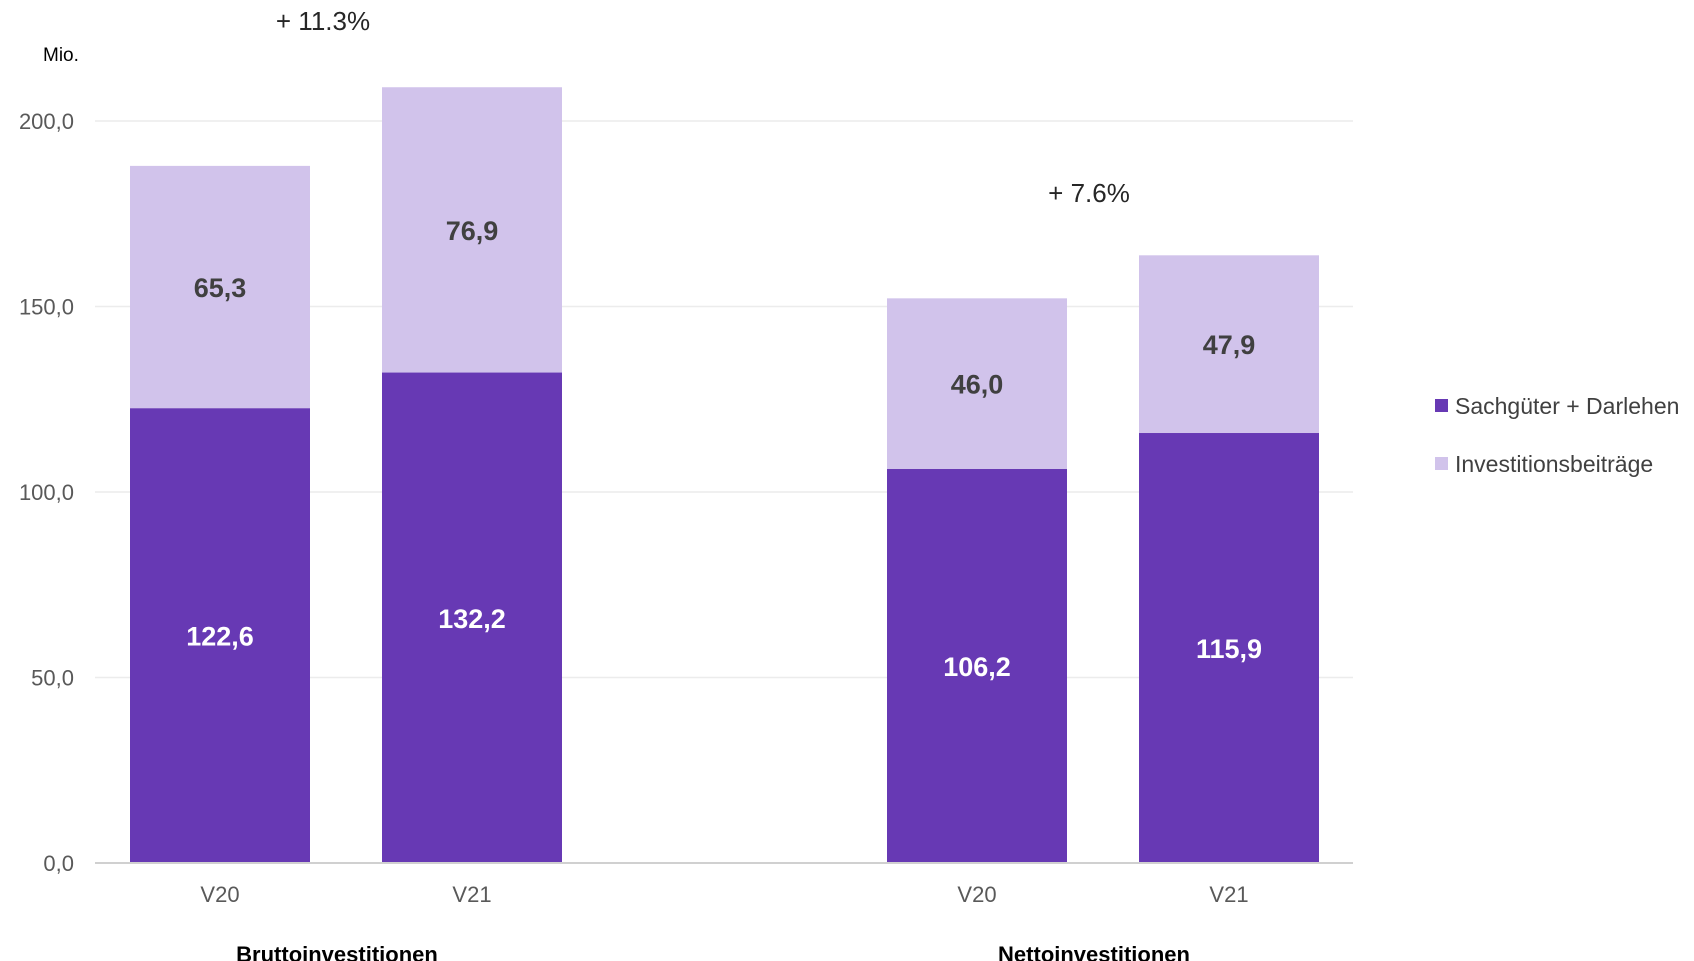  I want to click on y-tick-label: 150,0, so click(46, 307).